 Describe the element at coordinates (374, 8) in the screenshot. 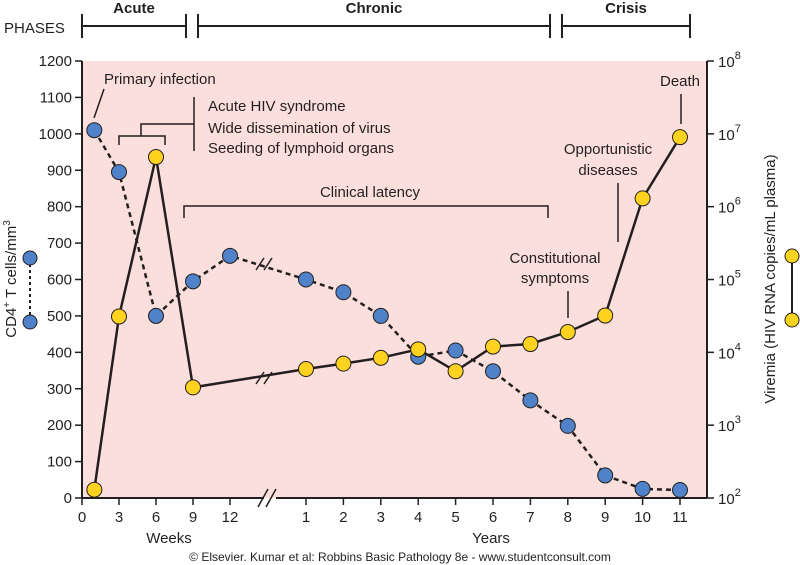

I see `phase-label-chronic: Chronic` at that location.